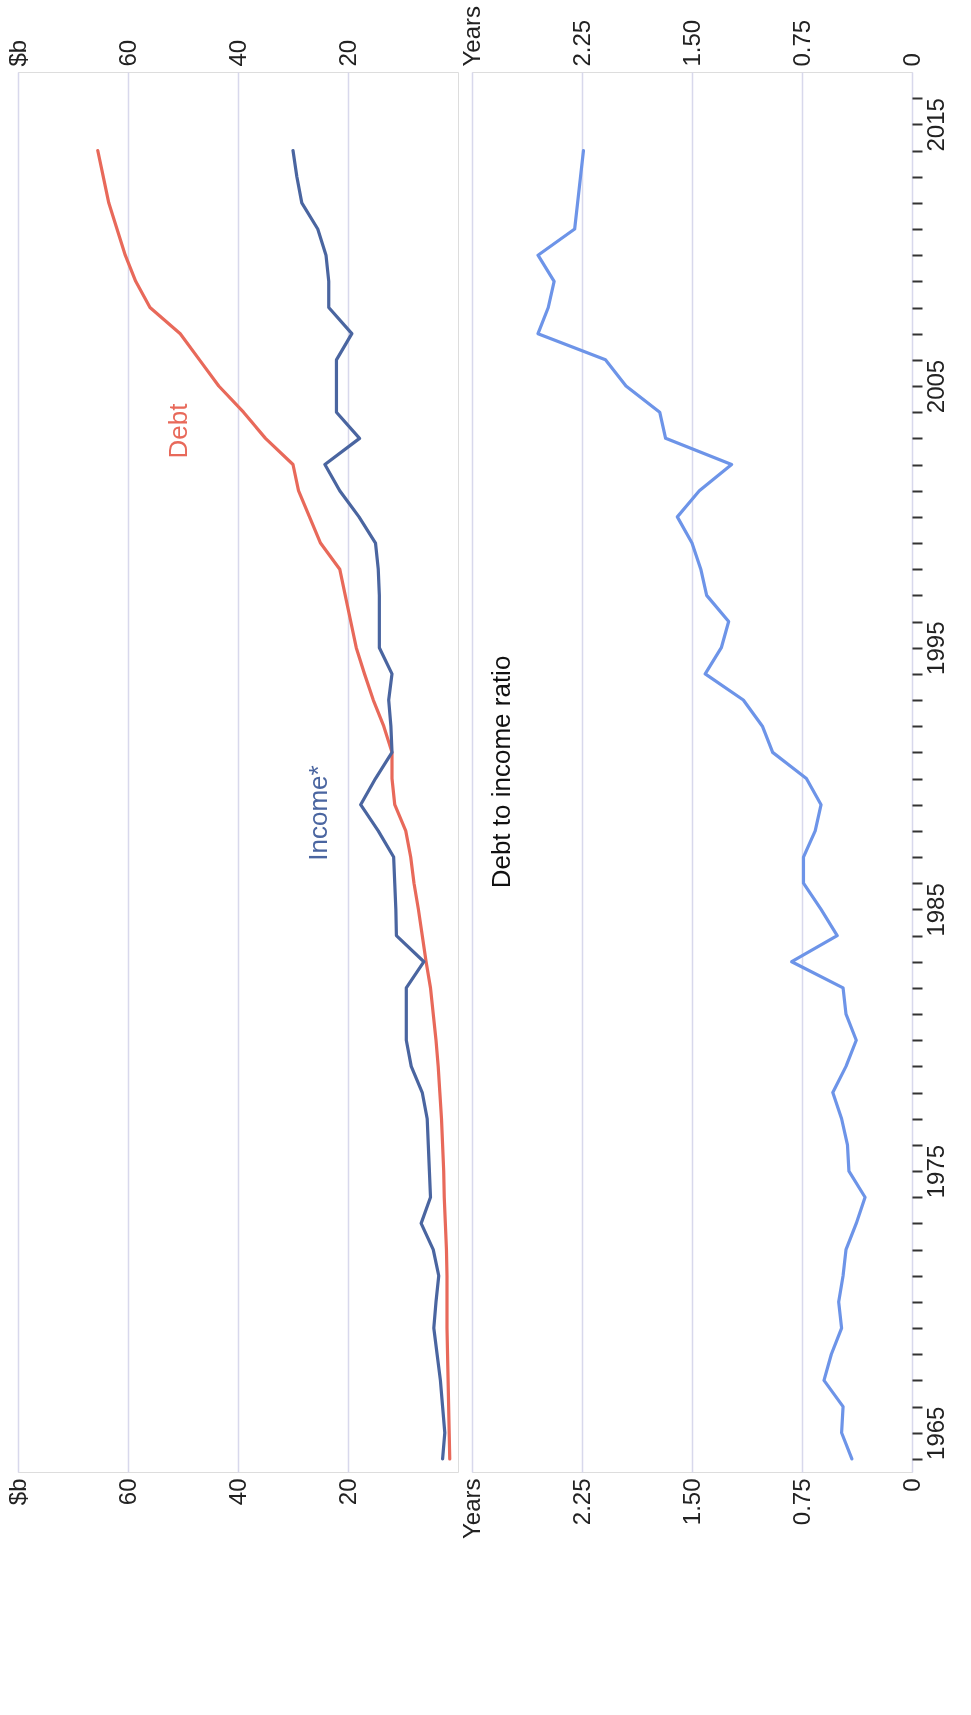  Describe the element at coordinates (318, 813) in the screenshot. I see `text: Income*` at that location.